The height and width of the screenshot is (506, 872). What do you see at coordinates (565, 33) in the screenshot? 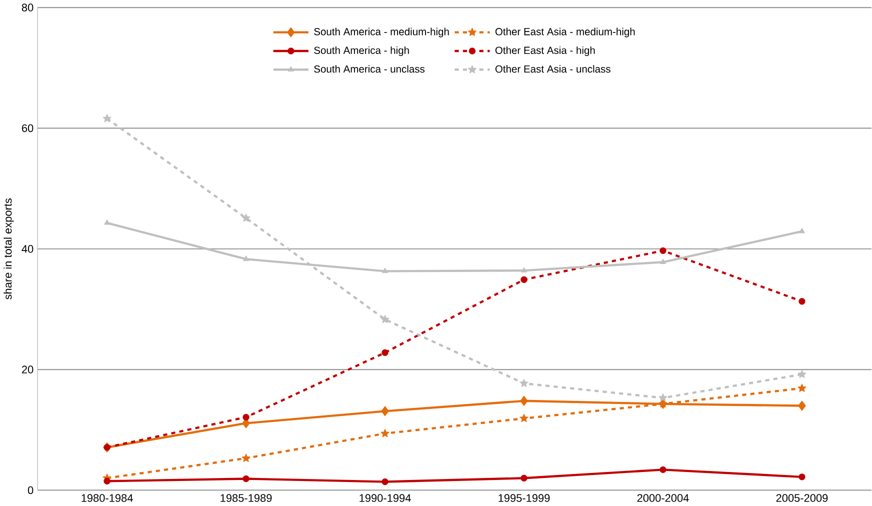
I see `legend-label: Other East Asia - medium-high` at bounding box center [565, 33].